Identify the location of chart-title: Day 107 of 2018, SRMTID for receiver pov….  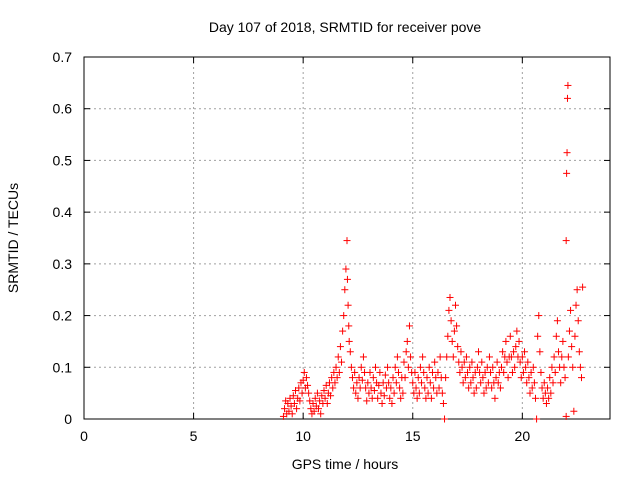
(345, 27).